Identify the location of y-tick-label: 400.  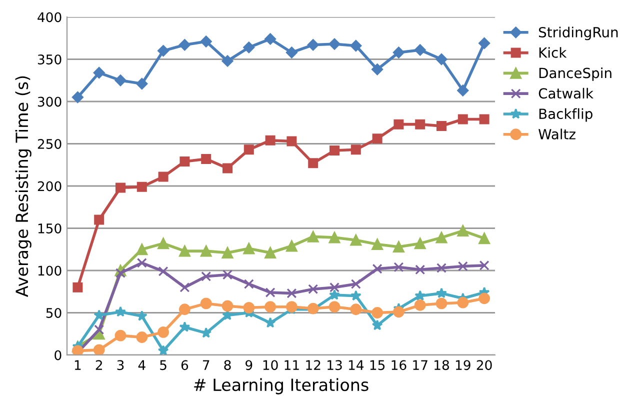
(50, 17).